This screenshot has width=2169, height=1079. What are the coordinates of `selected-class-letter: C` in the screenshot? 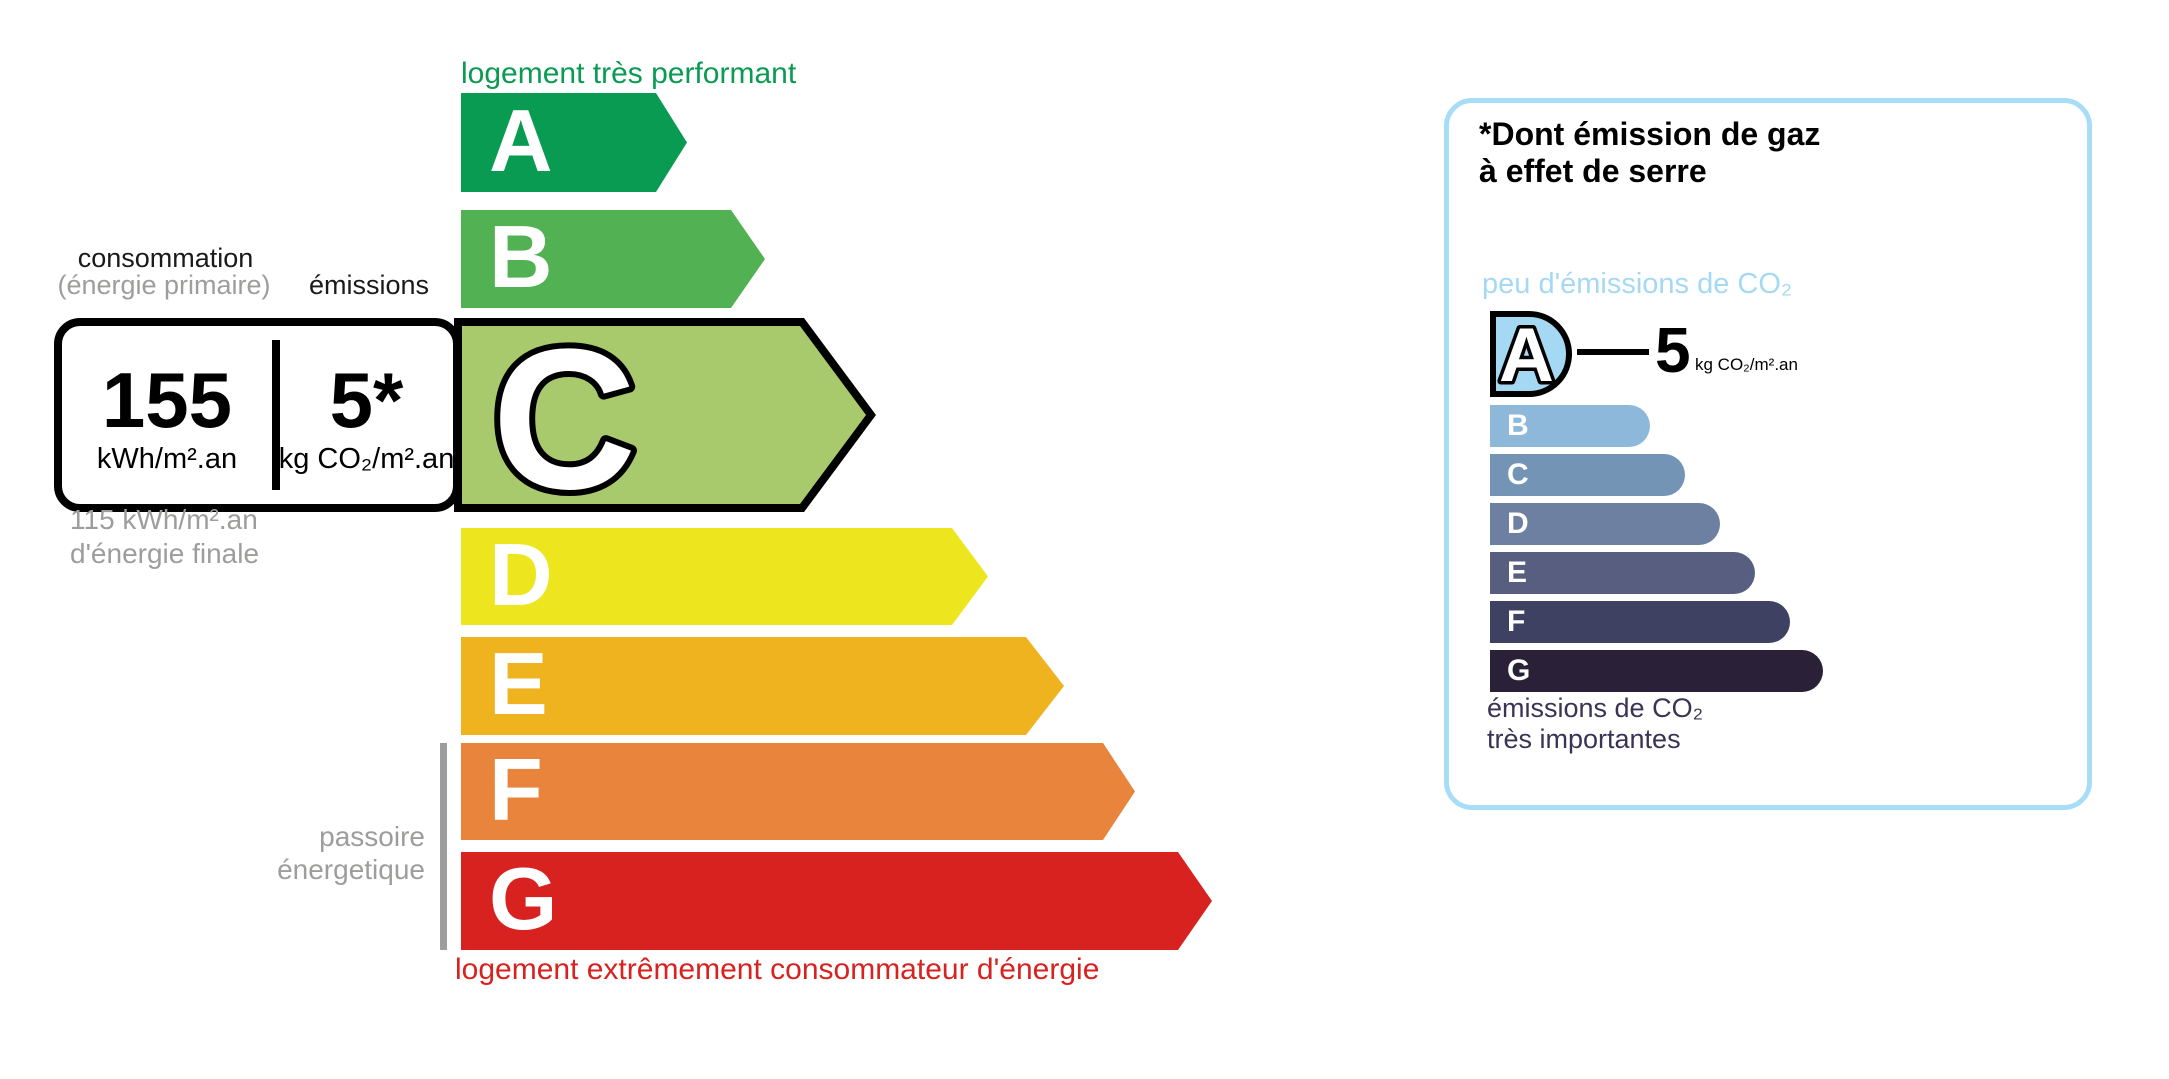 It's located at (564, 415).